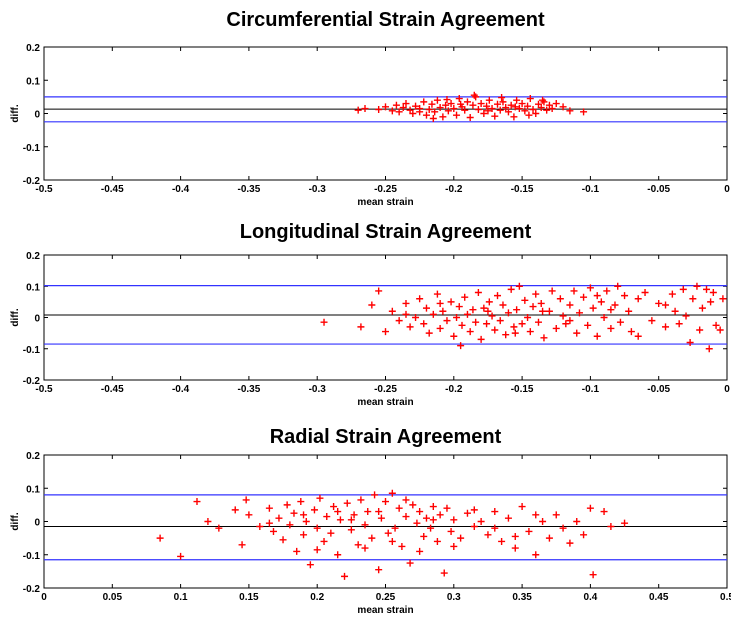 The height and width of the screenshot is (620, 731). What do you see at coordinates (385, 610) in the screenshot?
I see `x-axis-label: mean strain` at bounding box center [385, 610].